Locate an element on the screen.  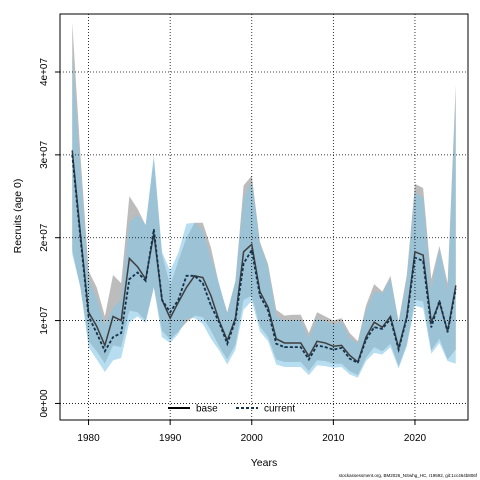
y-tick-label-30000000: 3e+07 is located at coordinates (44, 154).